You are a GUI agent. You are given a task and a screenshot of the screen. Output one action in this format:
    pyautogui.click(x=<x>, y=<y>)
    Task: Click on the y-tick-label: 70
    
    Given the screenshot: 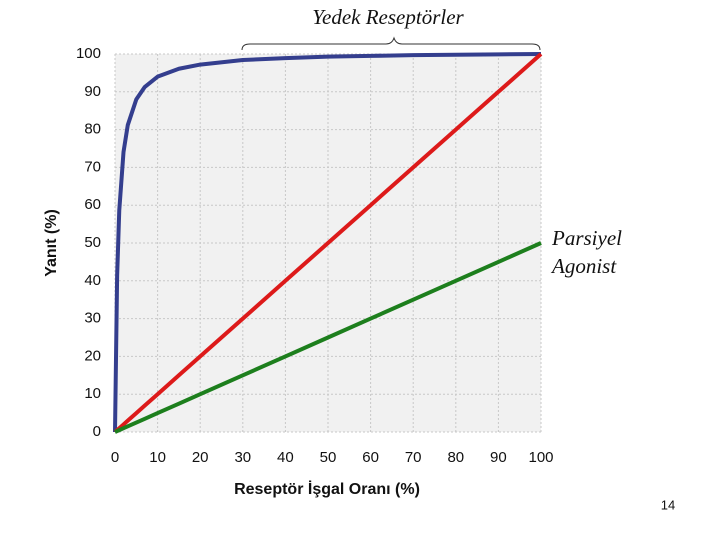 What is the action you would take?
    pyautogui.click(x=92, y=166)
    